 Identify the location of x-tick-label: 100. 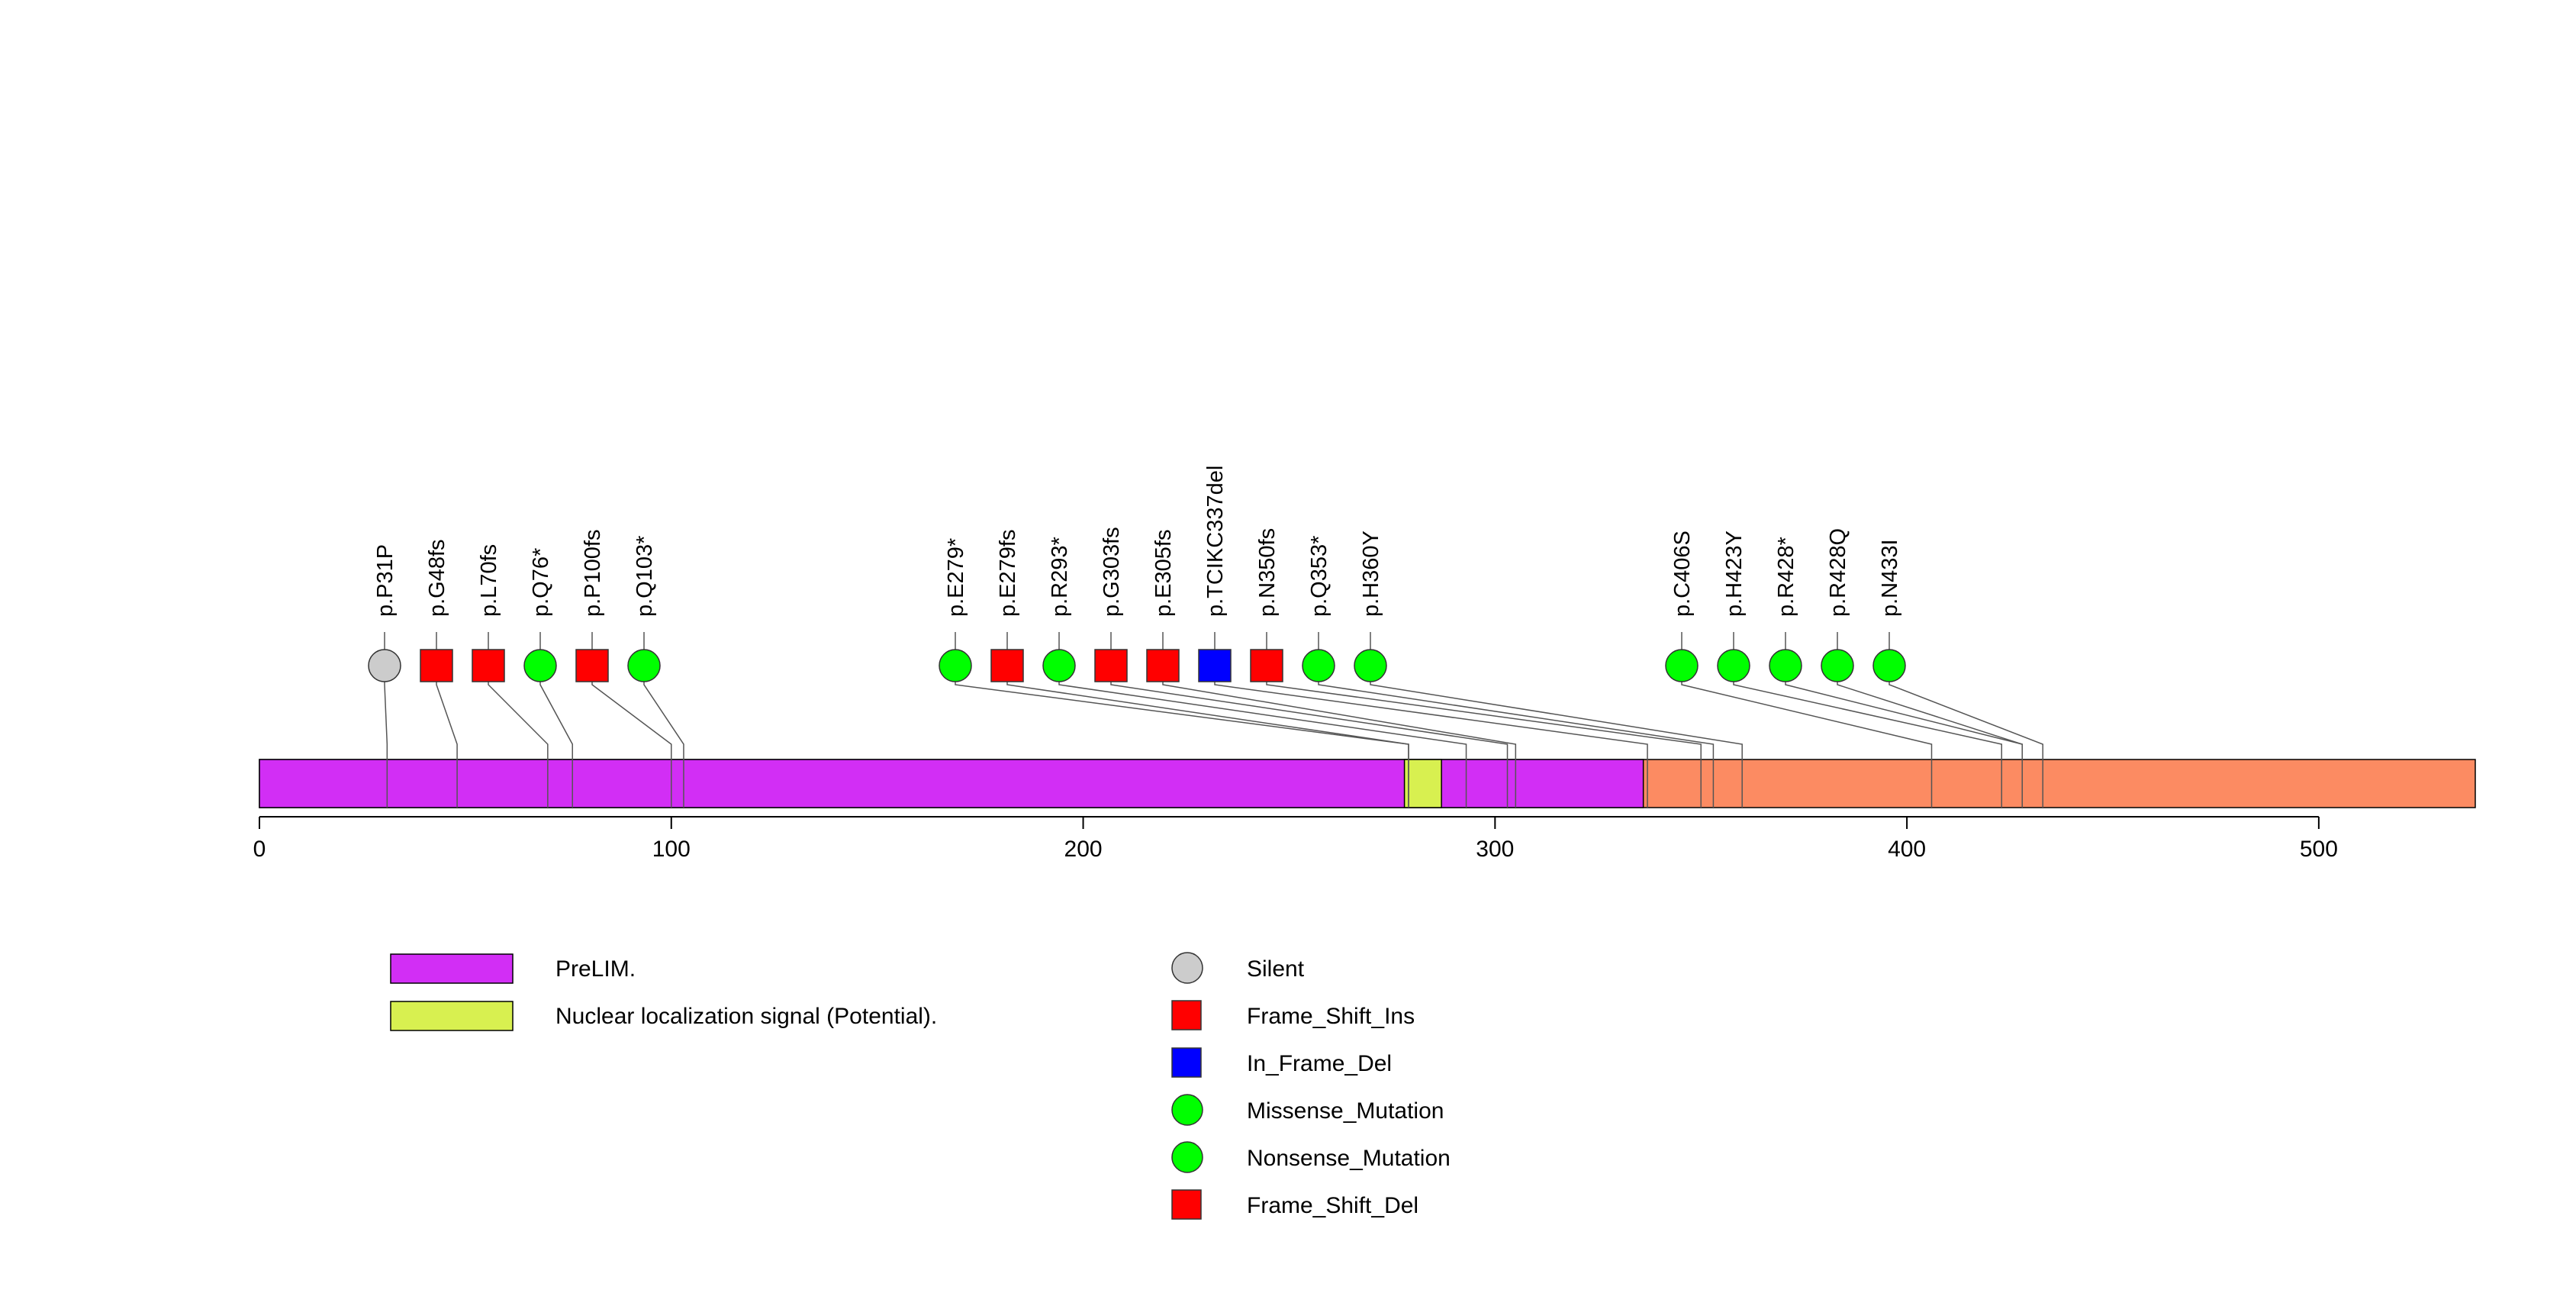
(671, 850).